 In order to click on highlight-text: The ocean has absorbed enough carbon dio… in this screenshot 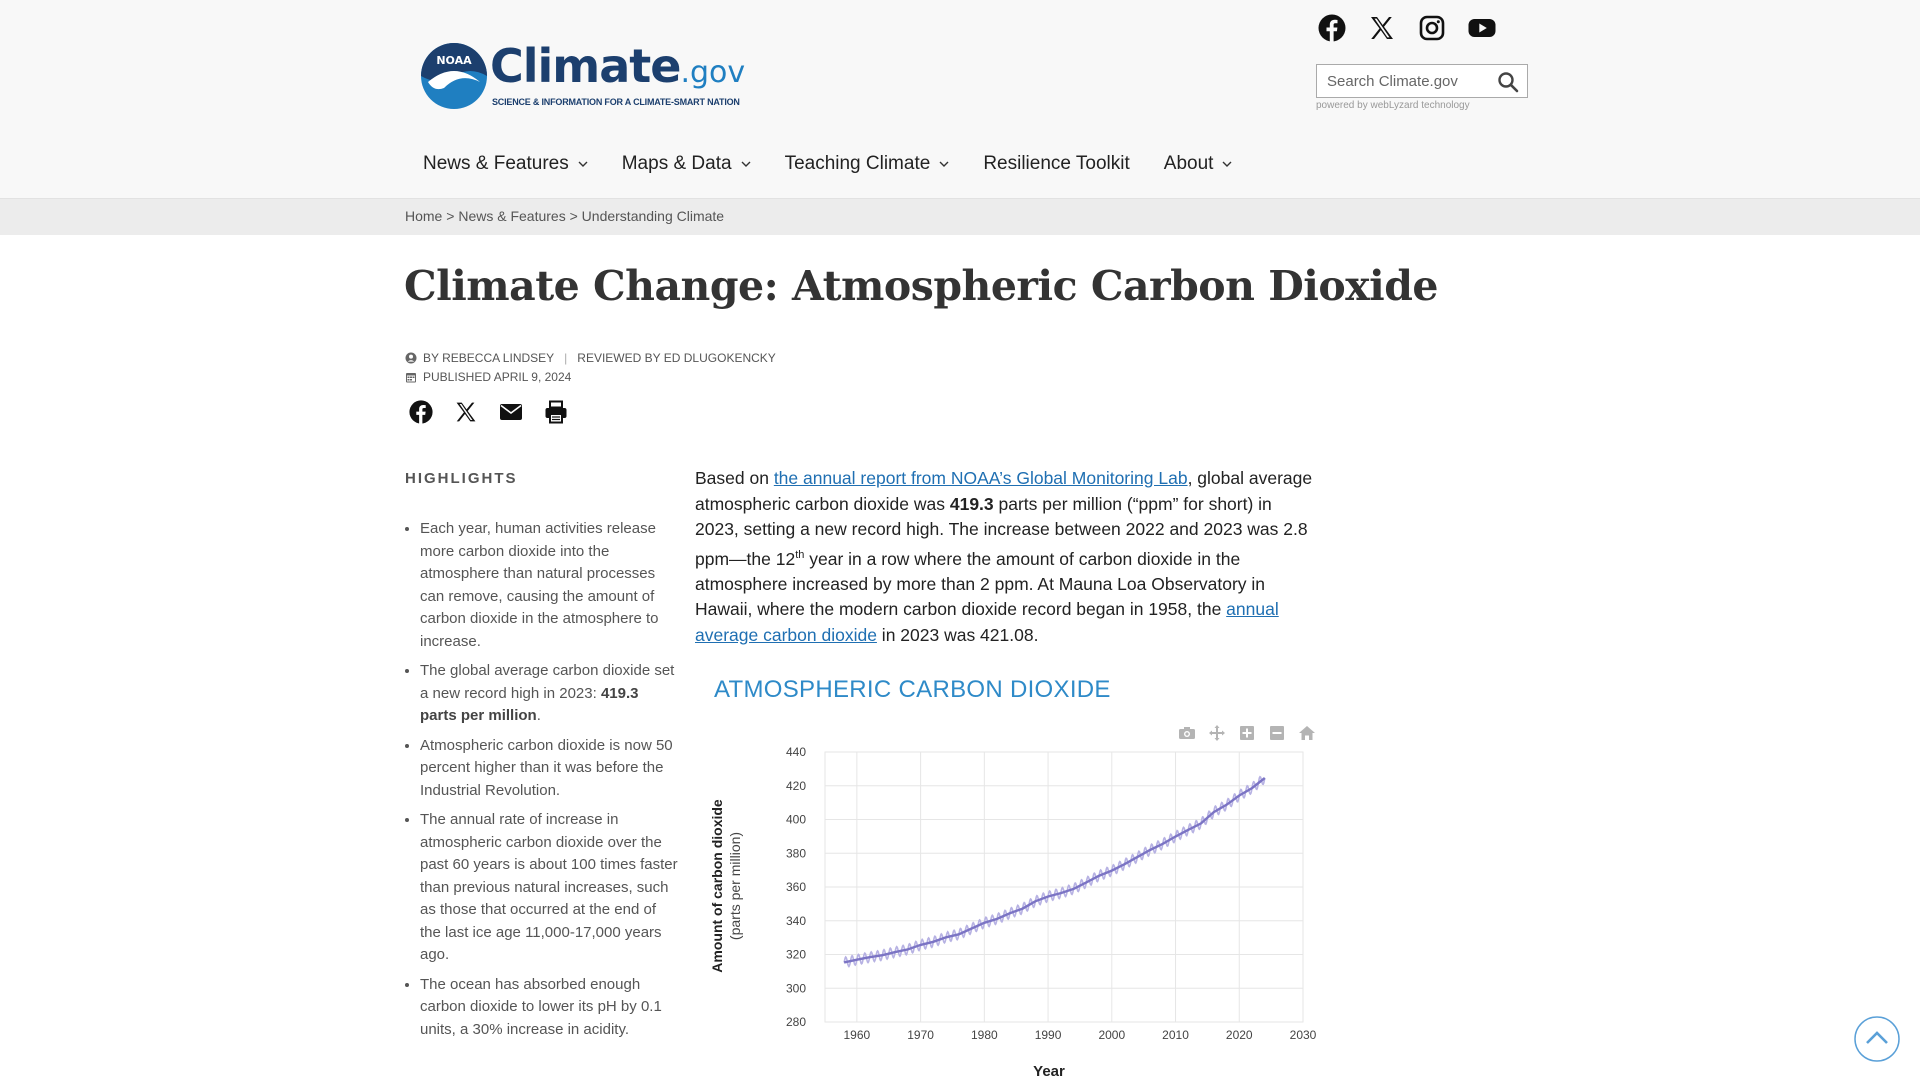, I will do `click(541, 1006)`.